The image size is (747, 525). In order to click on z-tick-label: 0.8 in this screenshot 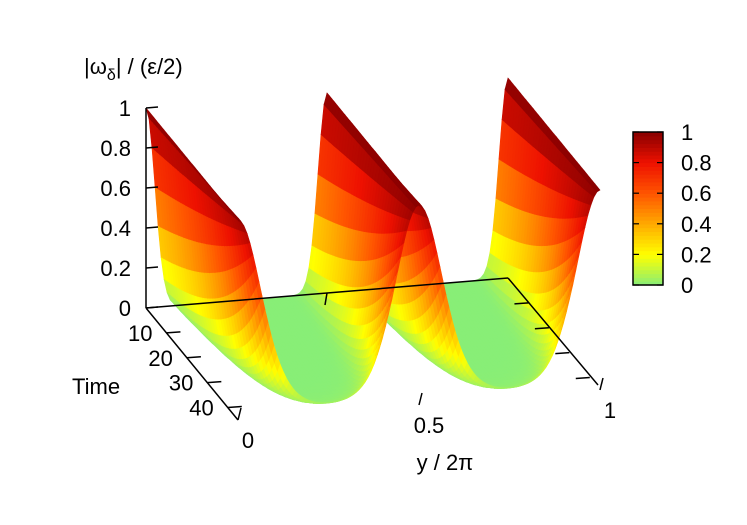, I will do `click(115, 148)`.